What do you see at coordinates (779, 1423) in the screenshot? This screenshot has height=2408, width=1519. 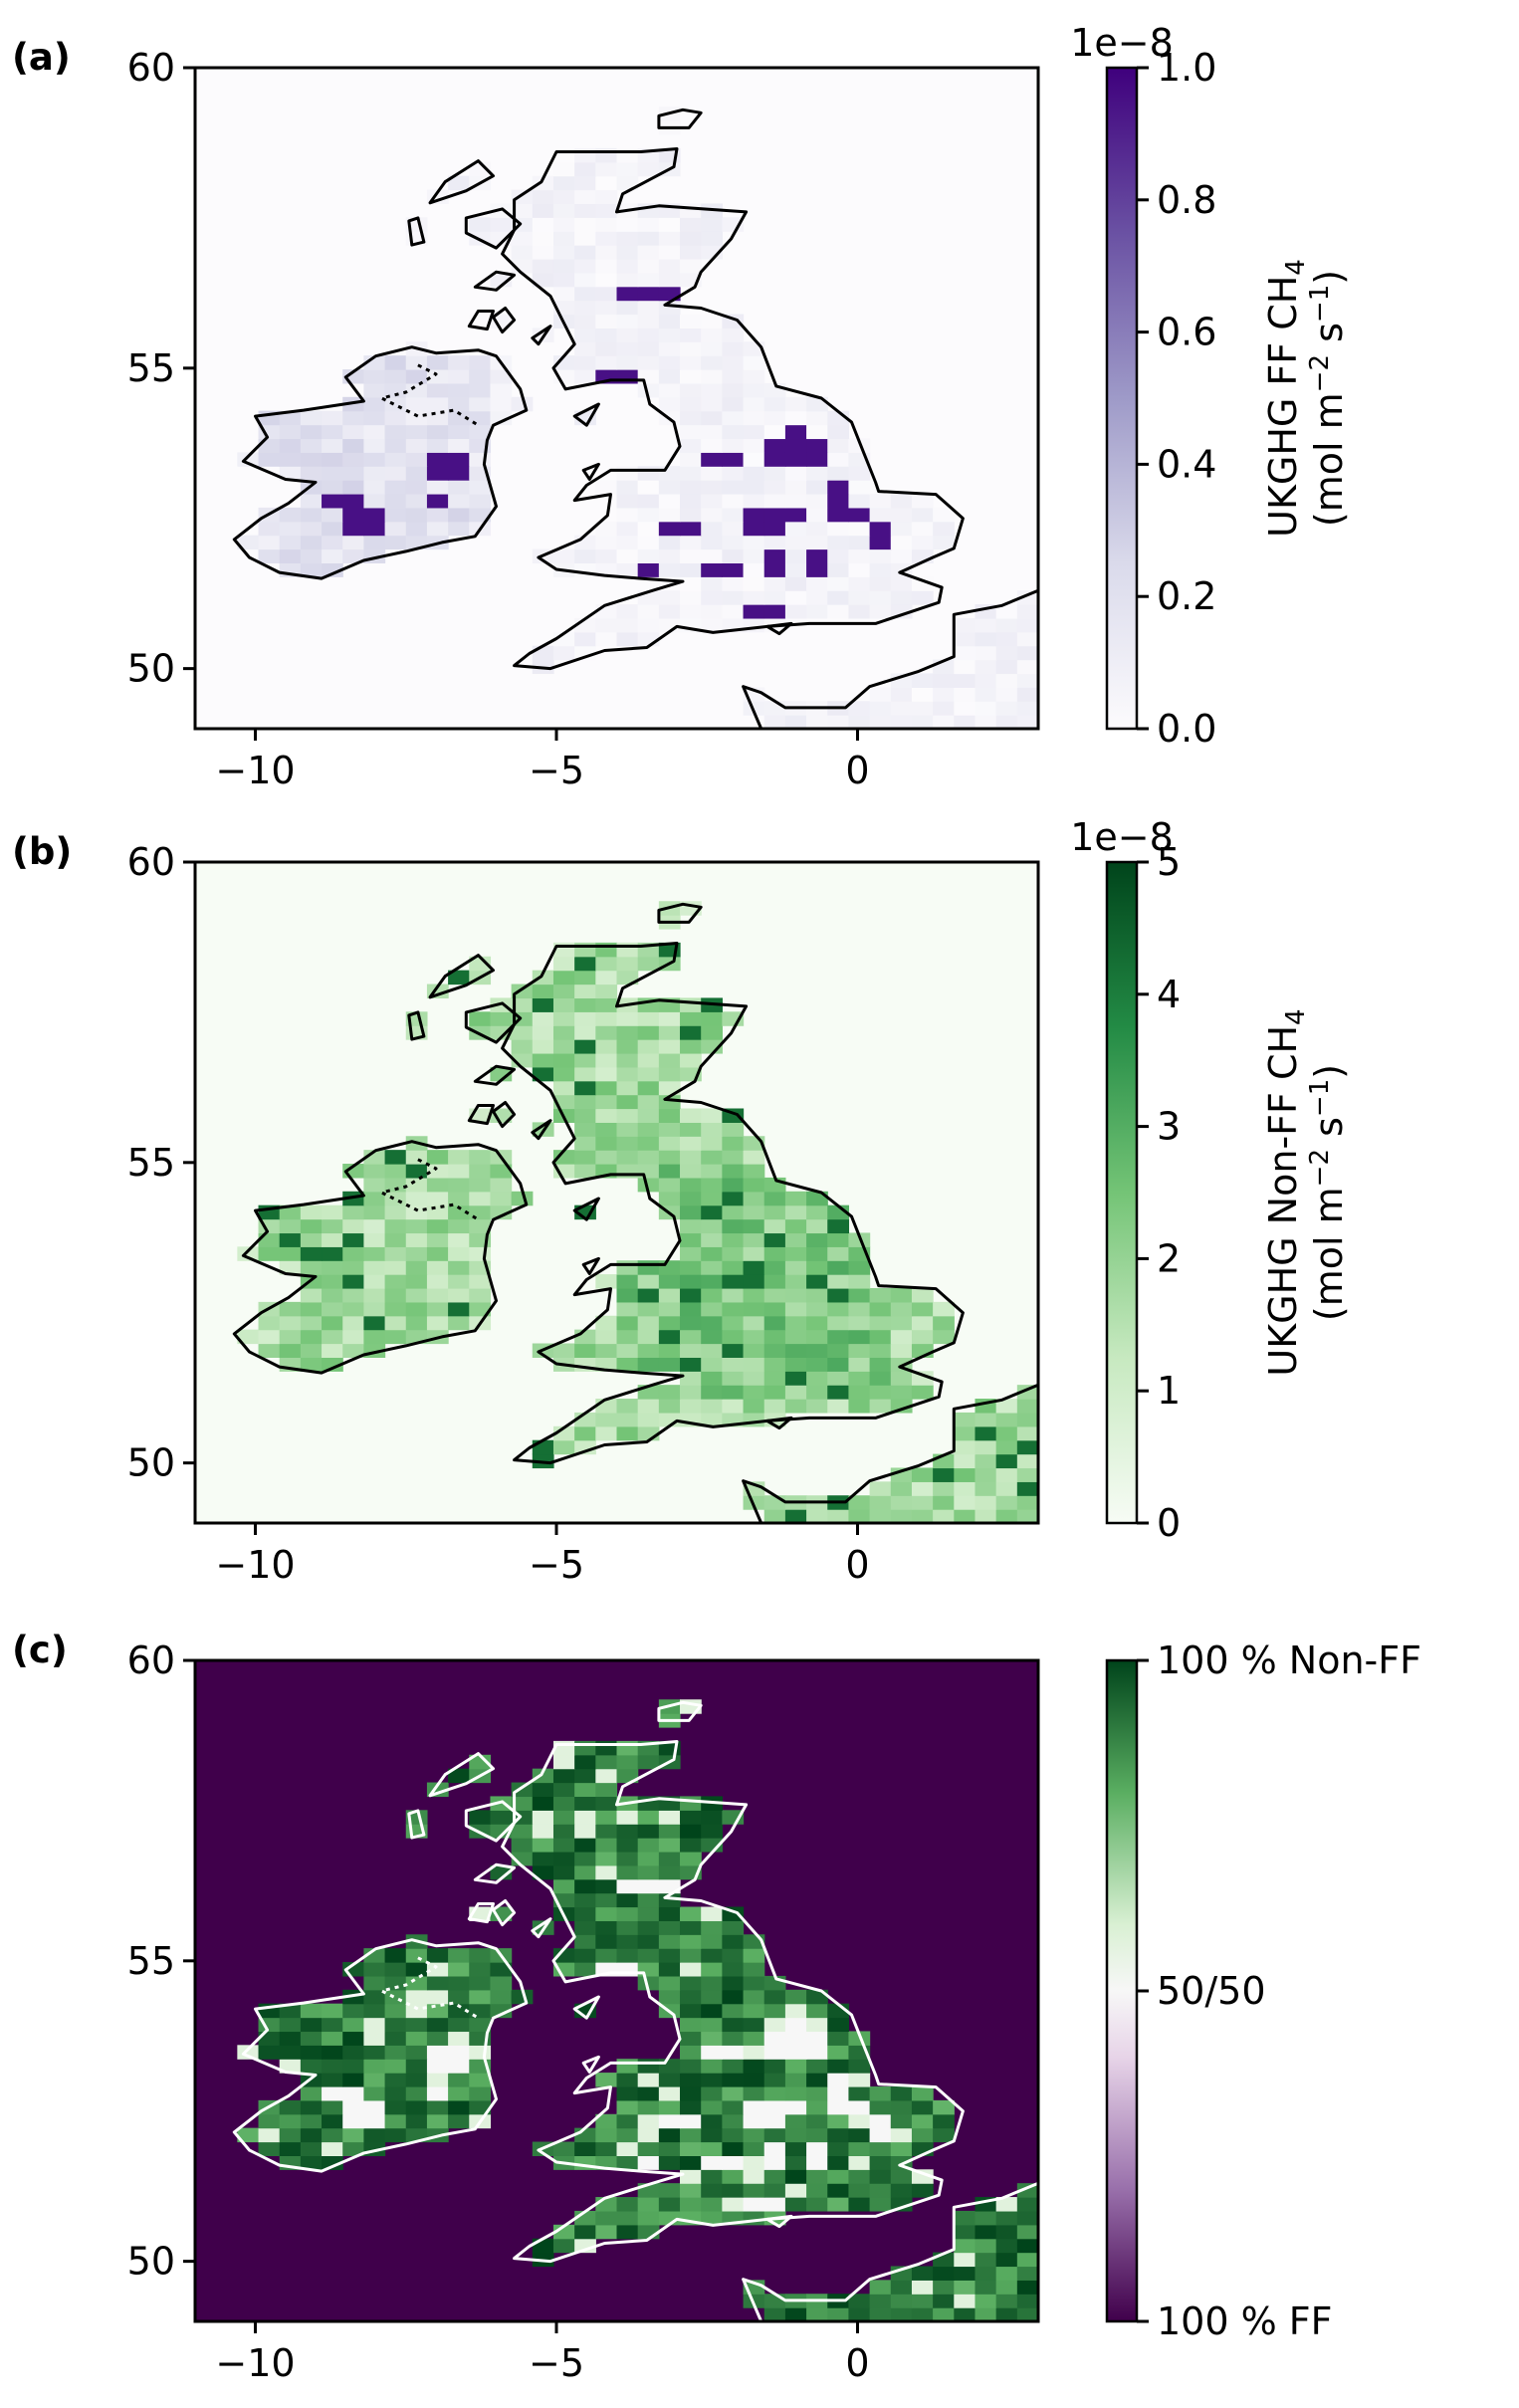 I see `coastline-island` at bounding box center [779, 1423].